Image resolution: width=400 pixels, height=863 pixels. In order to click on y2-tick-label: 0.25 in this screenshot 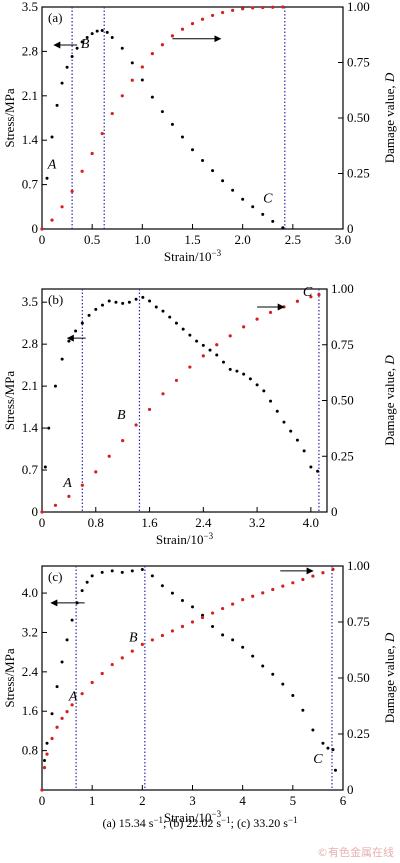, I will do `click(342, 455)`.